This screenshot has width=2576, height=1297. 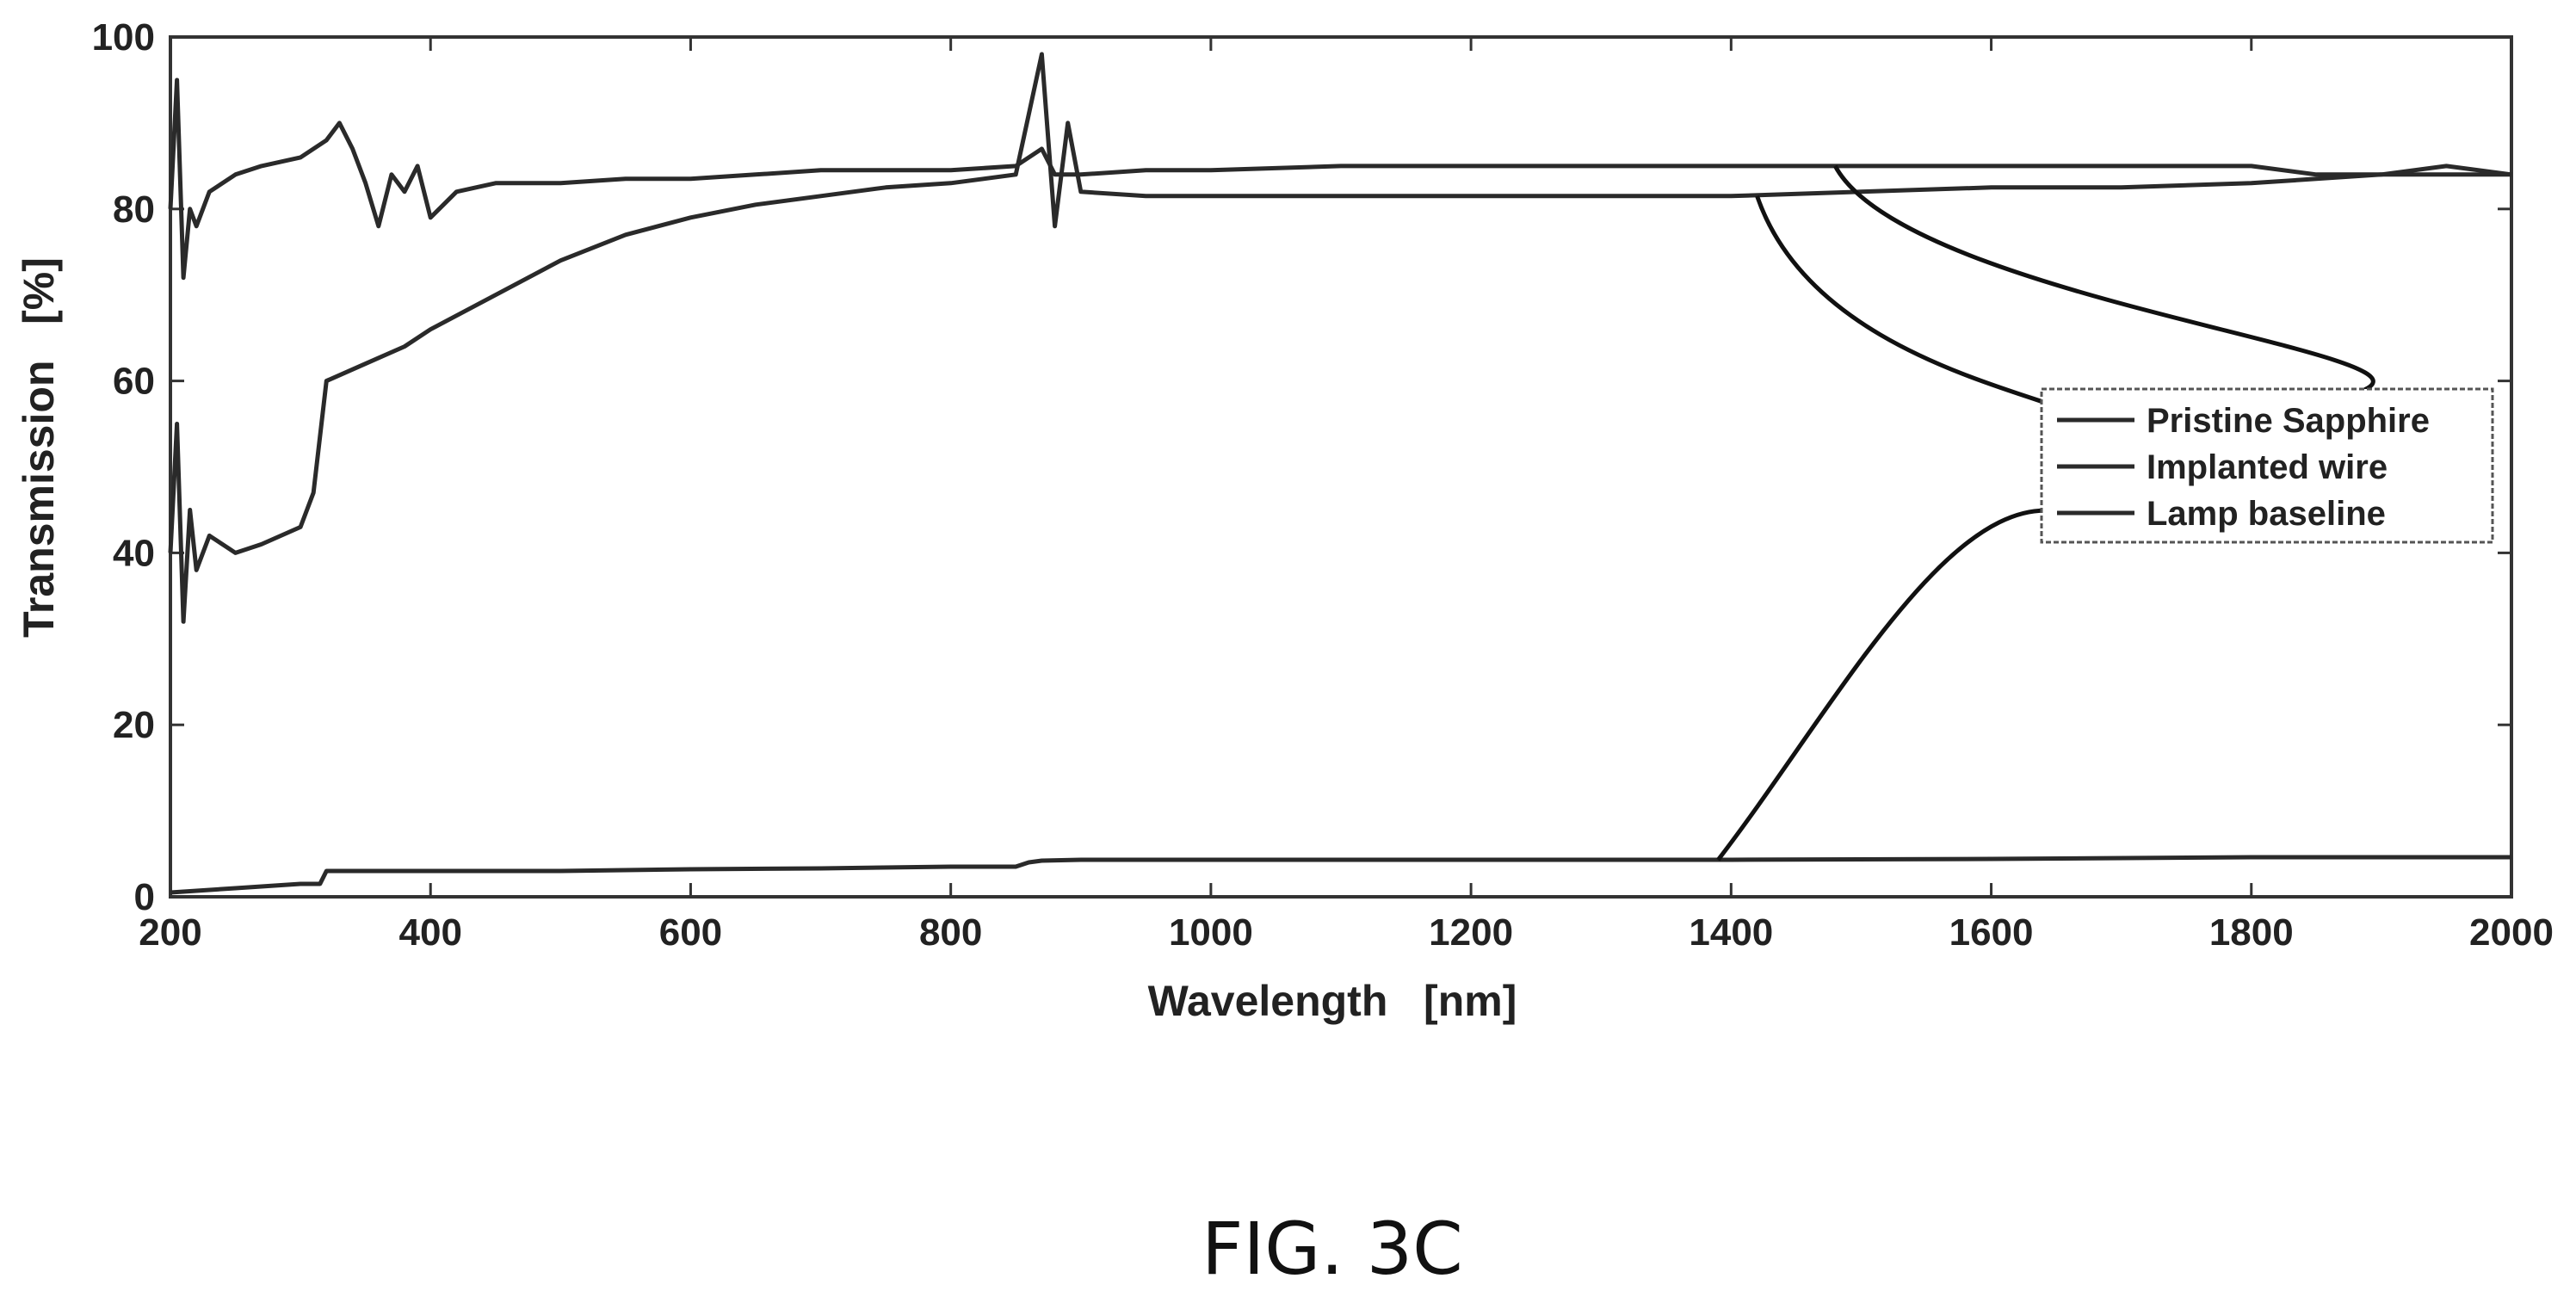 What do you see at coordinates (134, 553) in the screenshot?
I see `y-tick-label: 40` at bounding box center [134, 553].